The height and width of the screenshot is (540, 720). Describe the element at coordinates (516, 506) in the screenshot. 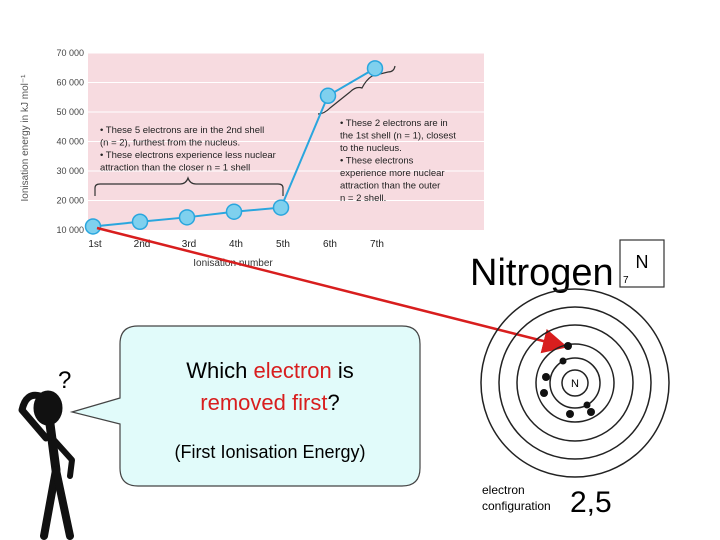

I see `config-label-line2: configuration` at that location.